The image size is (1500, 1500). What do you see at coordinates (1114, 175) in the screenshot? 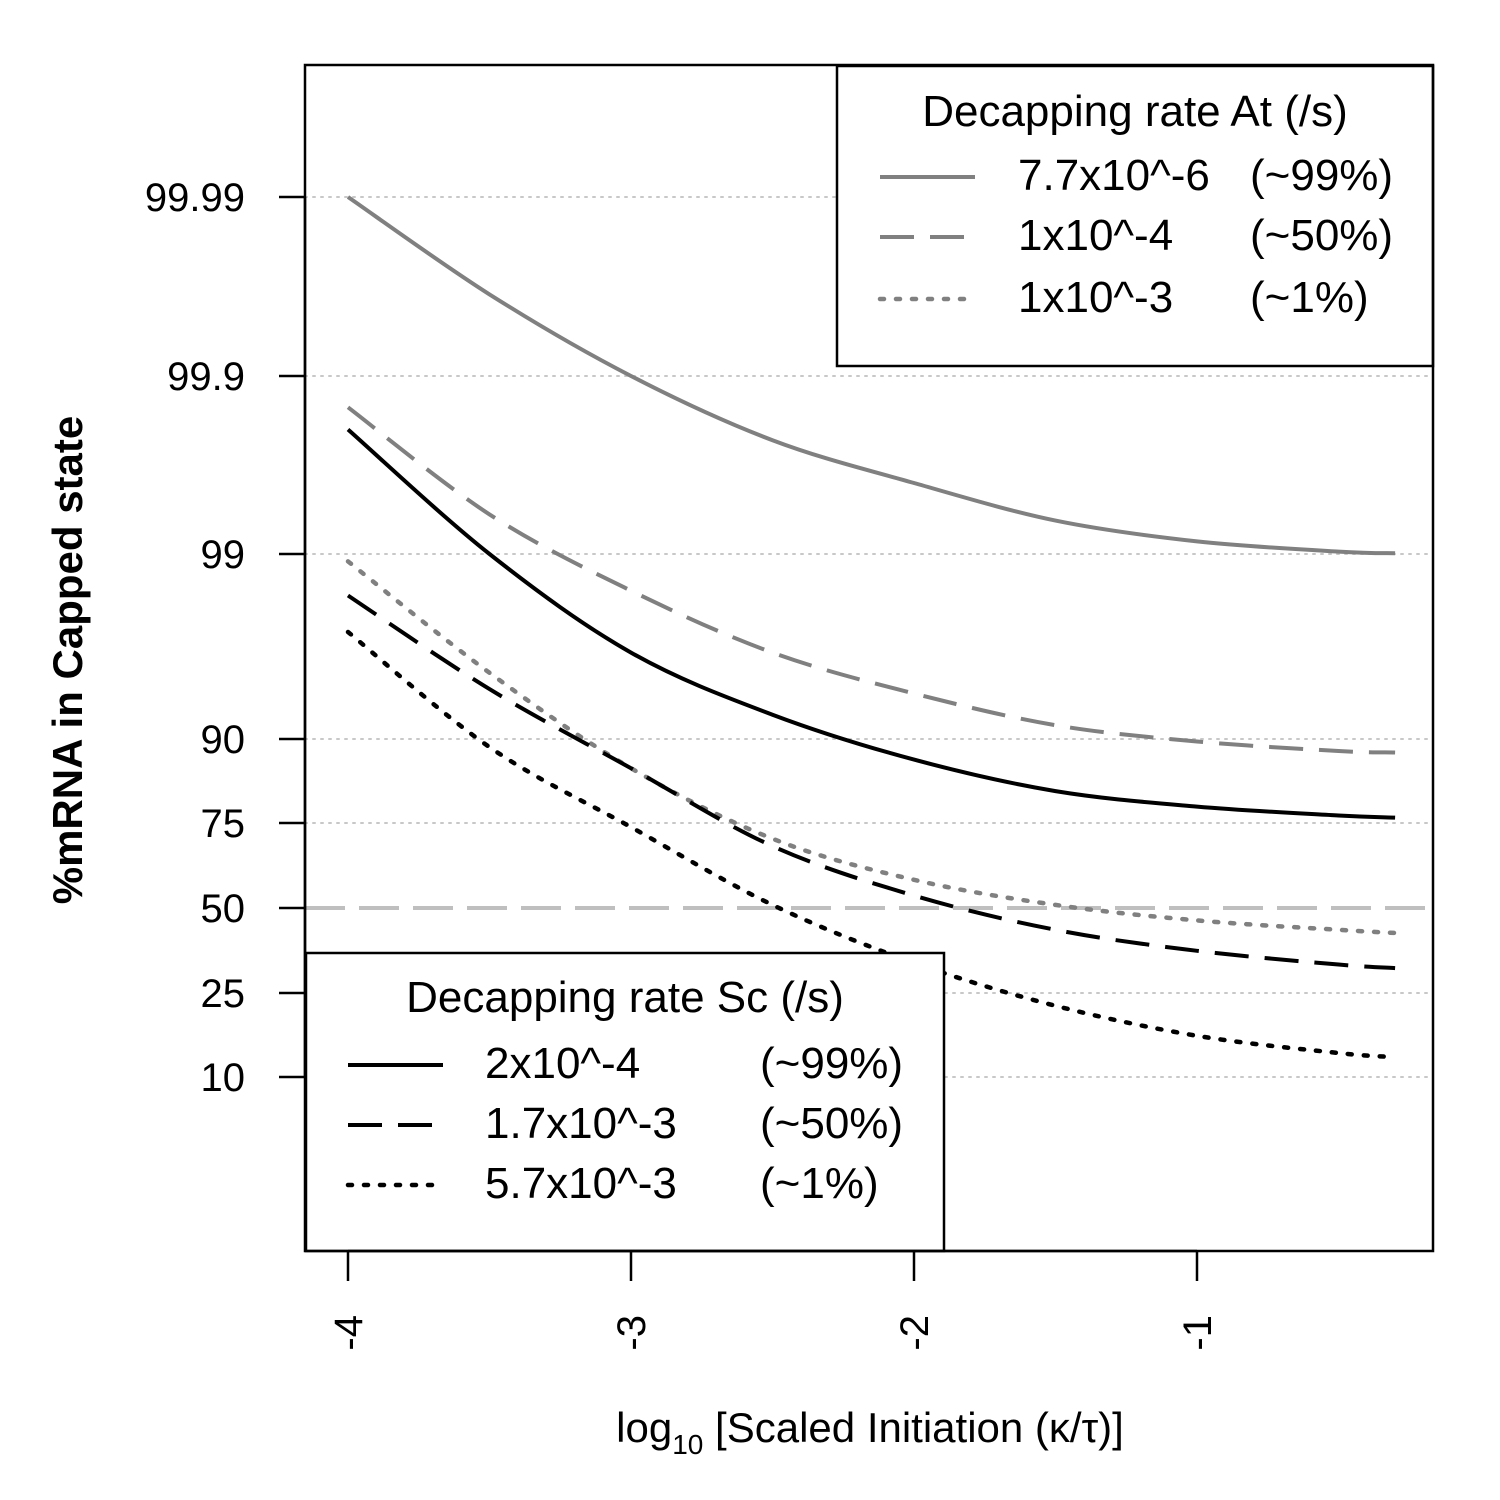
I see `legend-rate-label: 7.7x10^-6` at bounding box center [1114, 175].